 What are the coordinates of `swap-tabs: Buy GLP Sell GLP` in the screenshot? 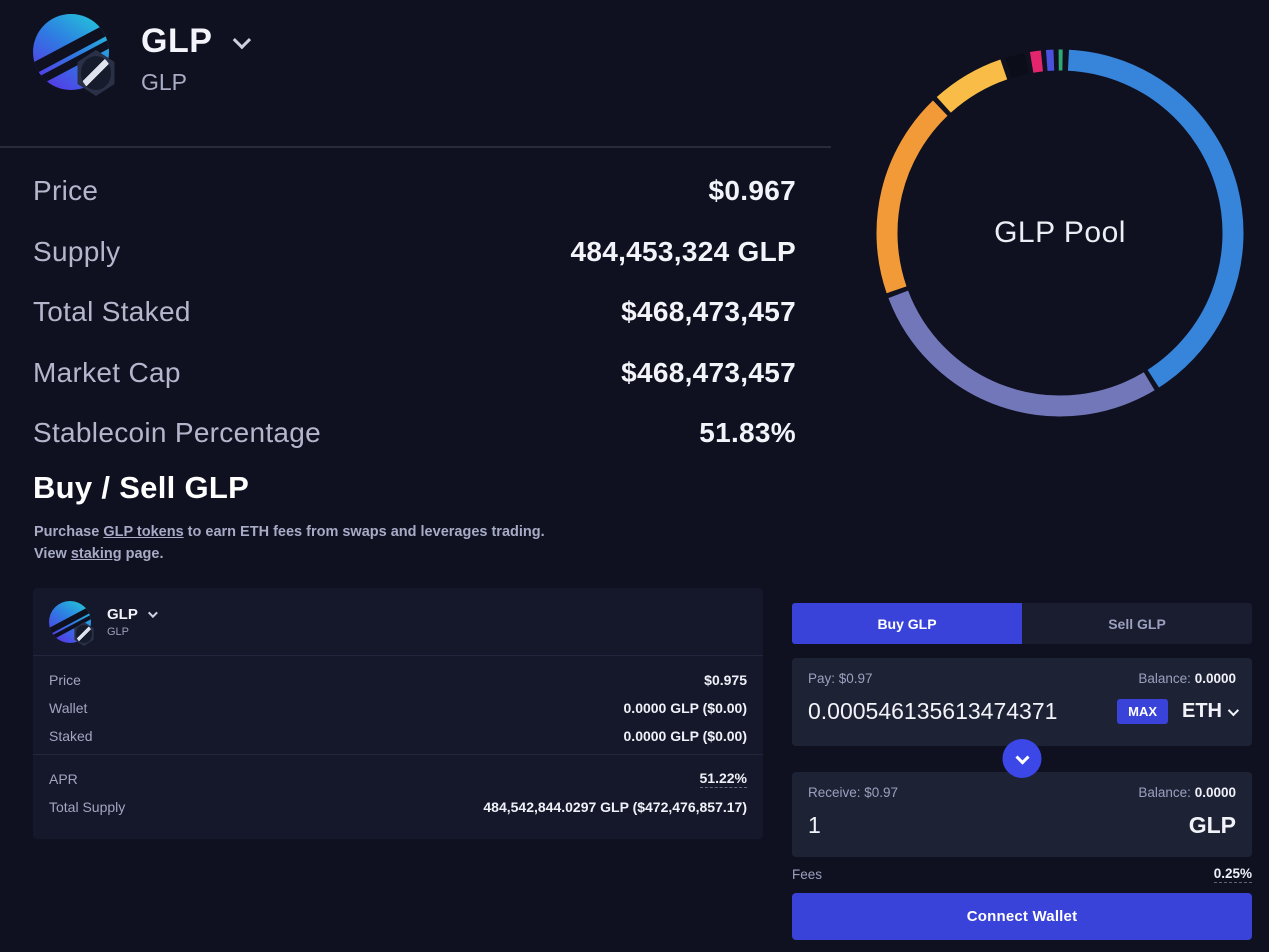 It's located at (1022, 623).